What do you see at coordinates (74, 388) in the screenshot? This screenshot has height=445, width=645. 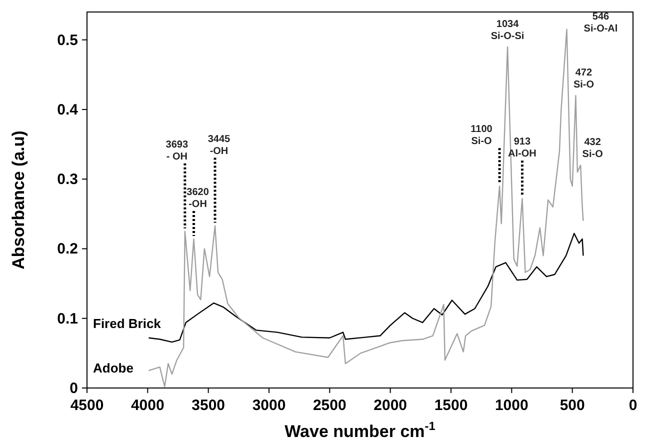 I see `y-tick-label: 0` at bounding box center [74, 388].